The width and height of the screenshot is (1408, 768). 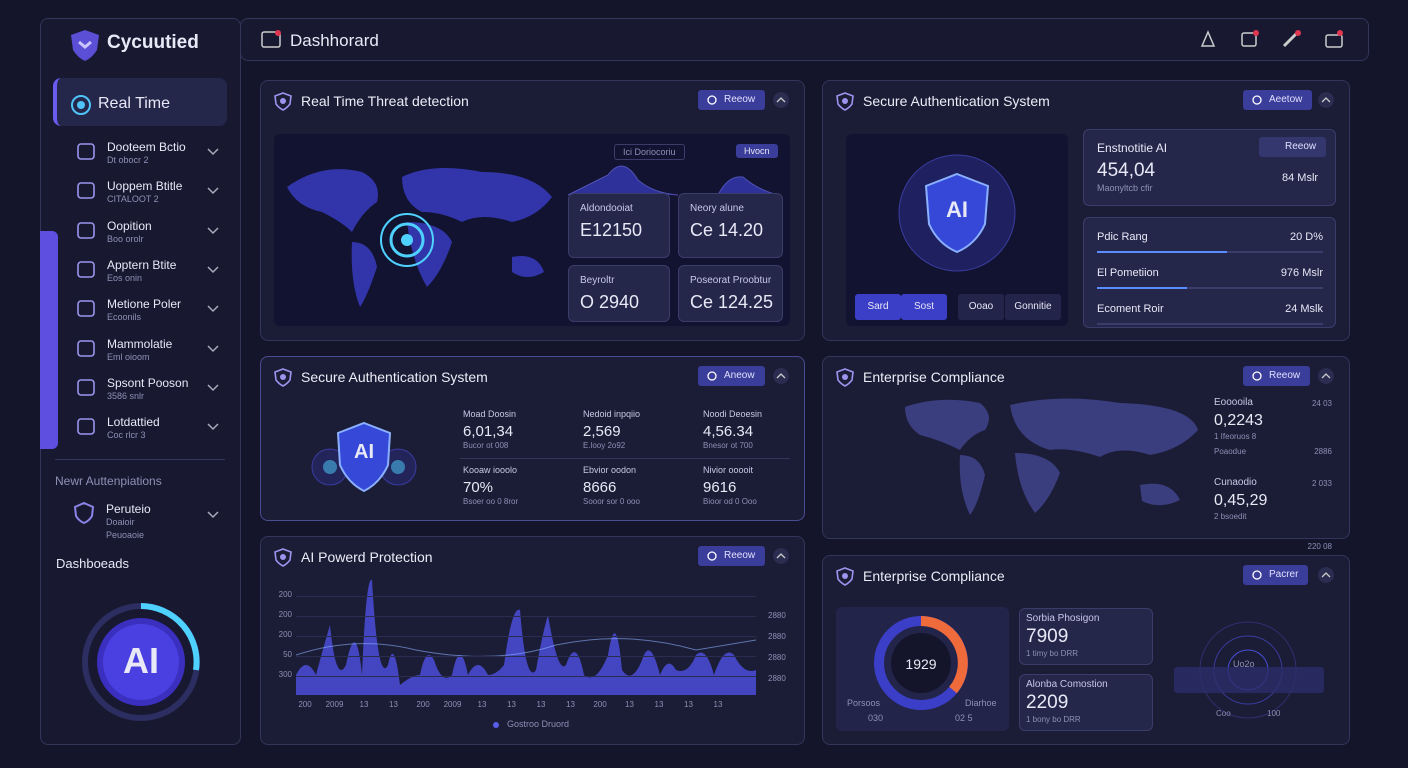 I want to click on card-button: Reeow, so click(x=1293, y=147).